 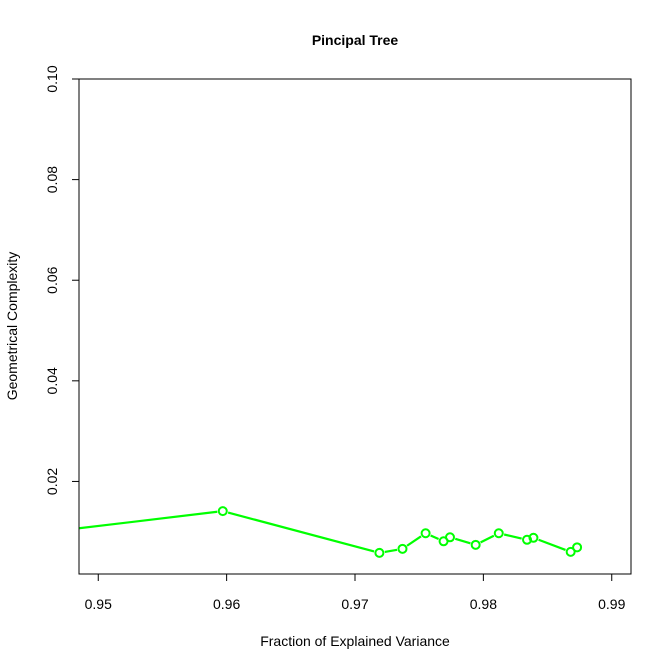 I want to click on y-axis: 0.02 0.04 0.06 0.08 0.10, so click(x=62, y=280).